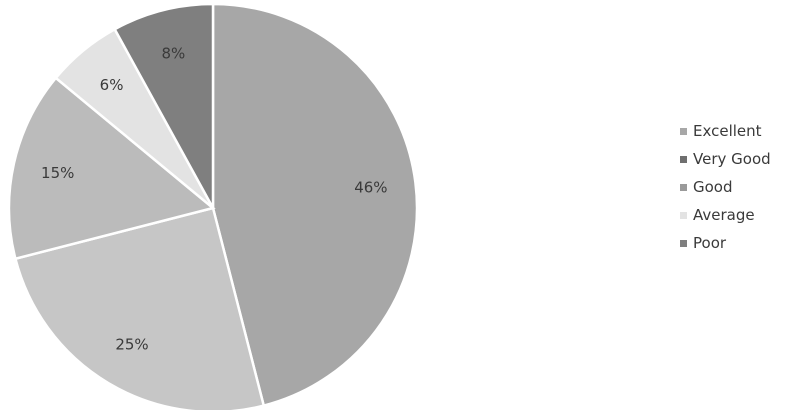  Describe the element at coordinates (111, 168) in the screenshot. I see `pie-slice-good` at that location.